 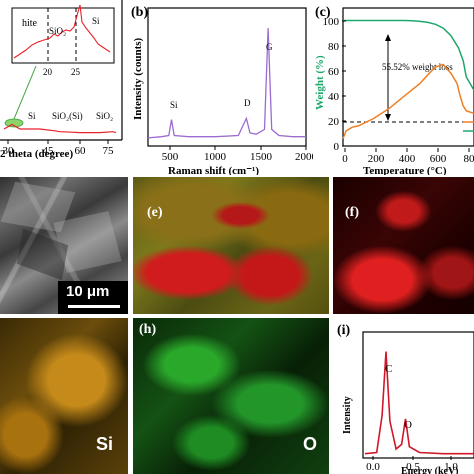 I want to click on eds-plot-frame, so click(x=418, y=395).